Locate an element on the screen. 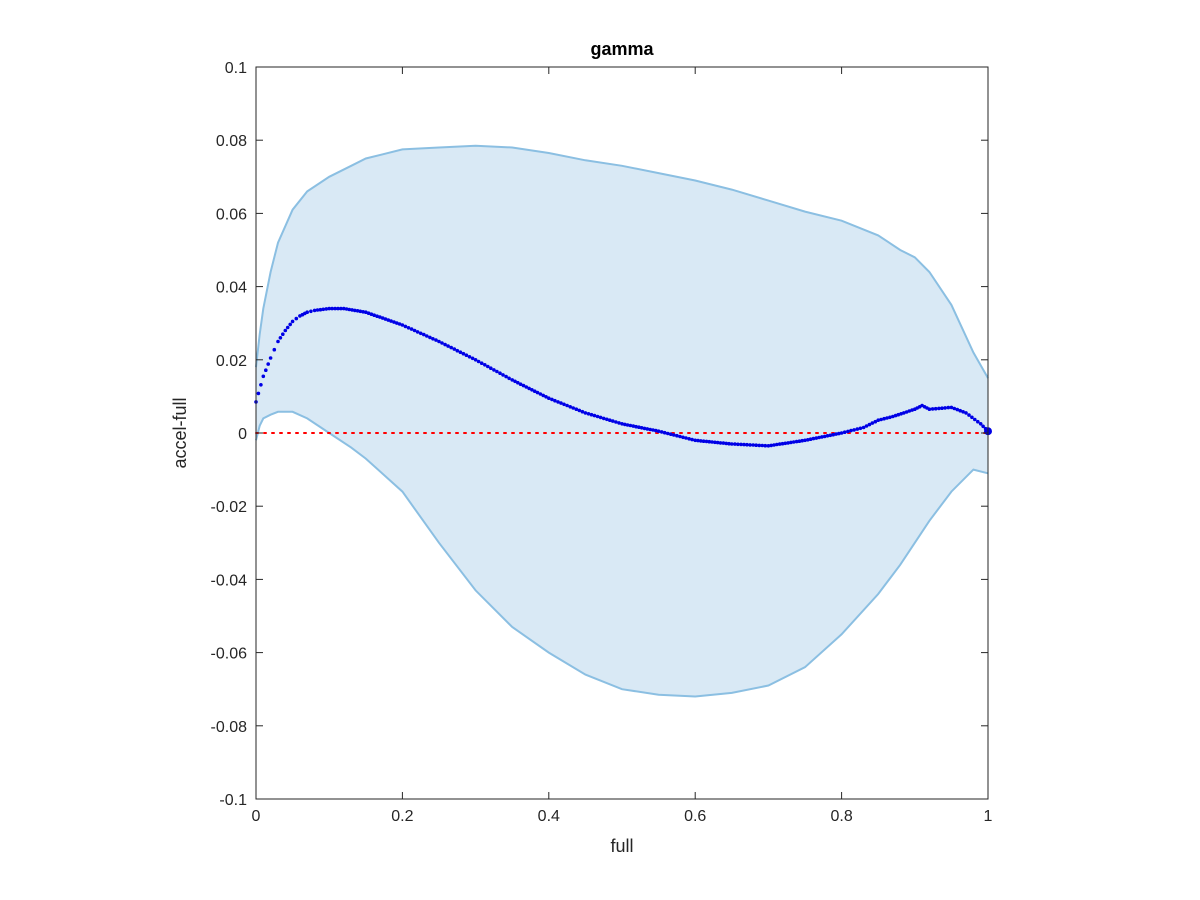 The height and width of the screenshot is (900, 1200). y-tick-label: 0.02 is located at coordinates (231, 361).